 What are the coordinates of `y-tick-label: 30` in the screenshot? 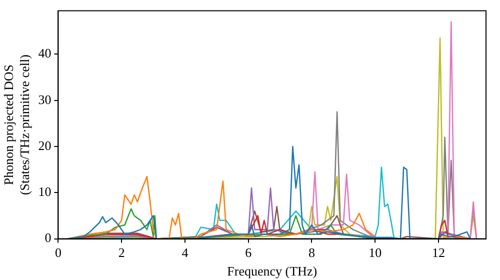 It's located at (45, 99).